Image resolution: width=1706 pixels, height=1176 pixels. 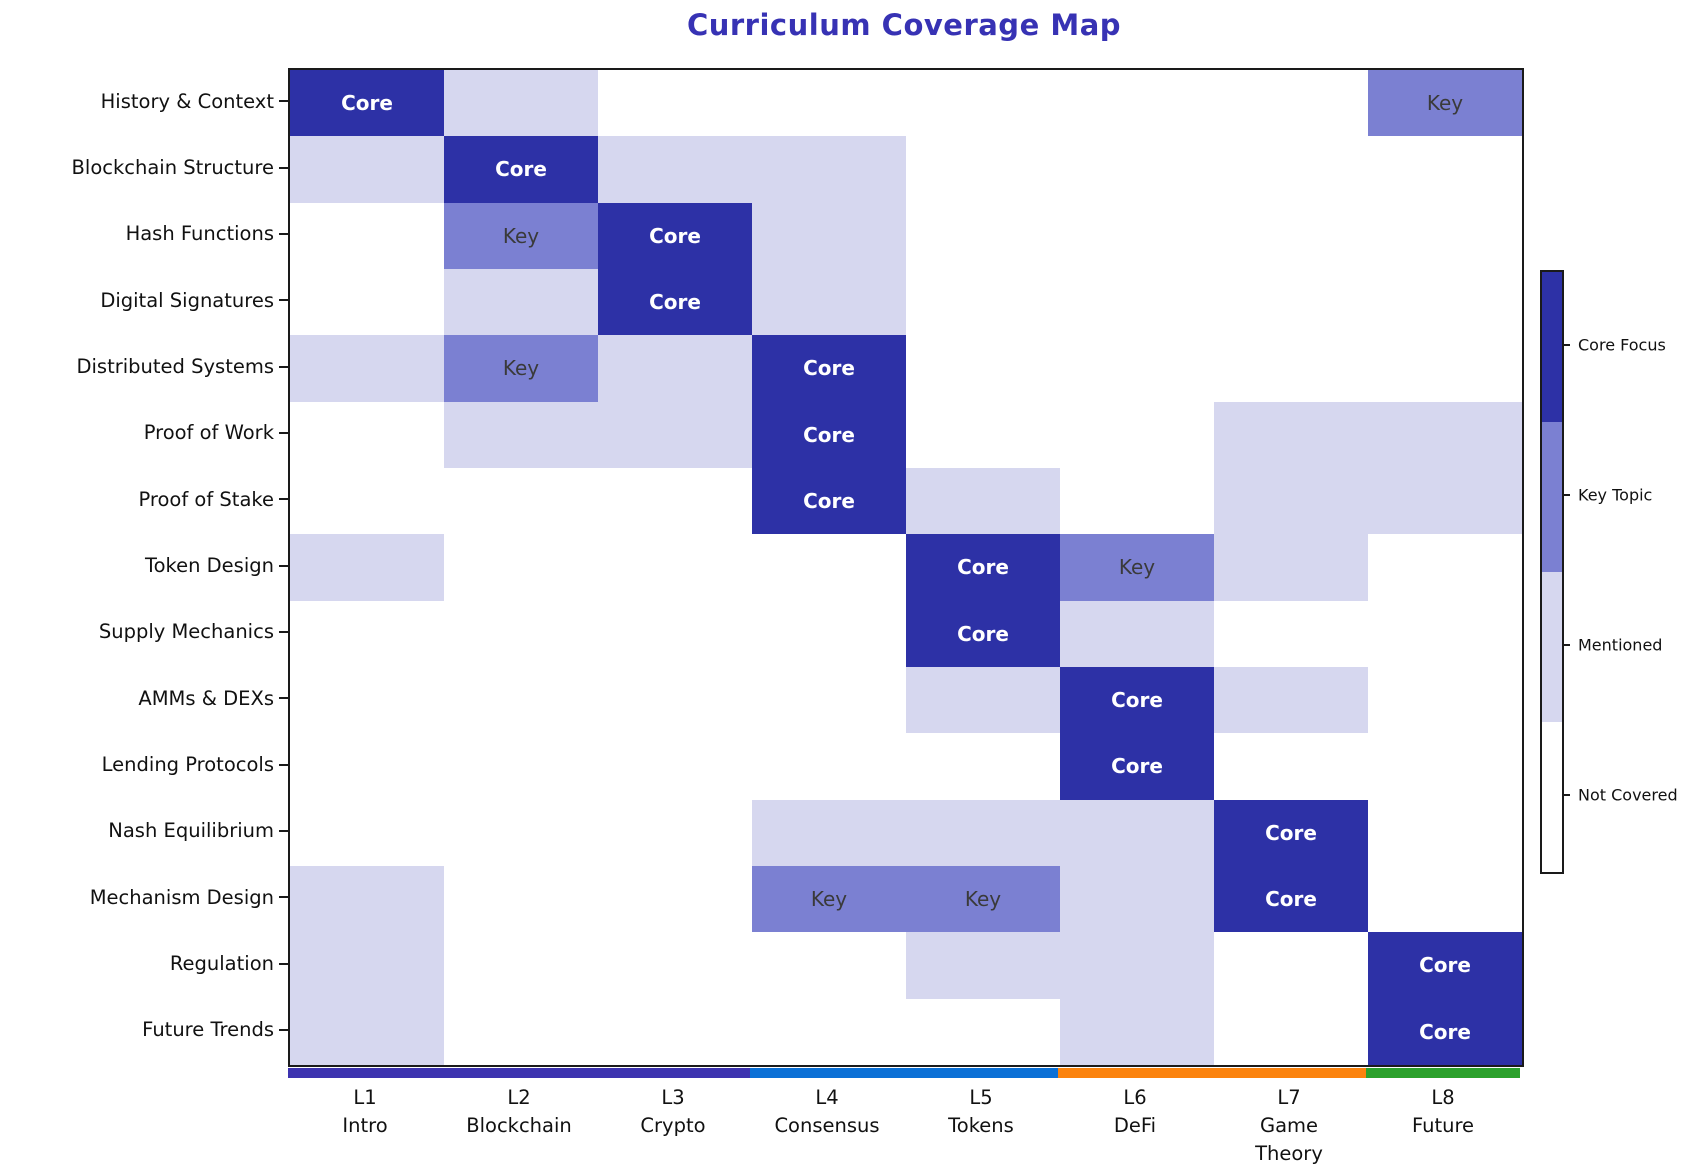 I want to click on y-axis-label: AMMs & DEXs, so click(x=206, y=698).